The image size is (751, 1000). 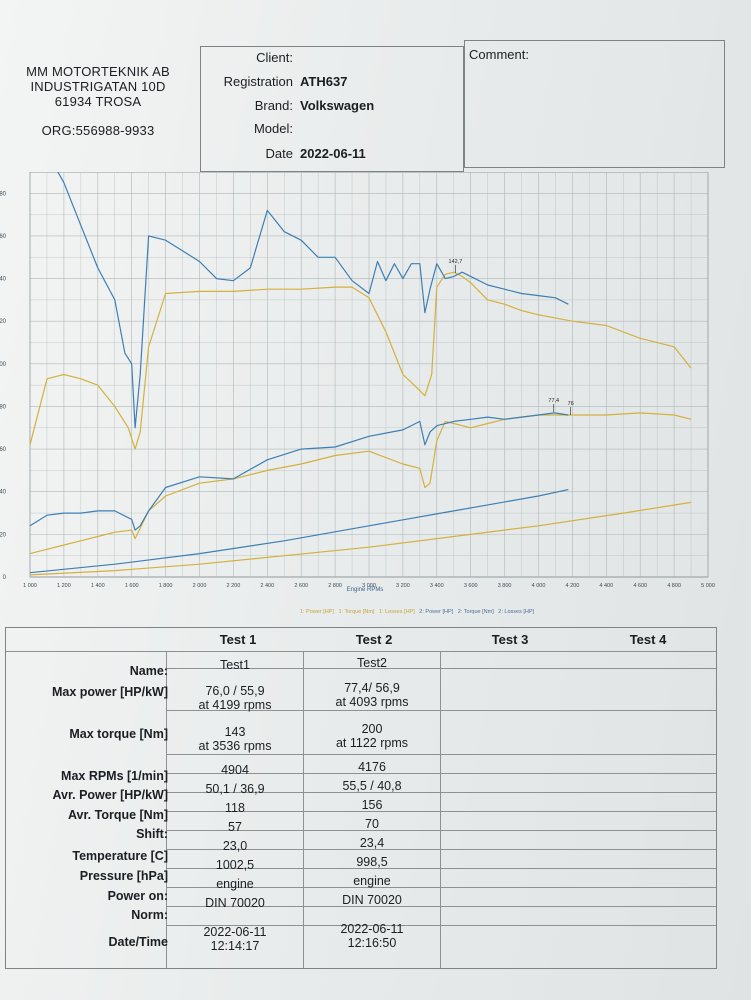 I want to click on test2-pressure: 998,5, so click(x=372, y=862).